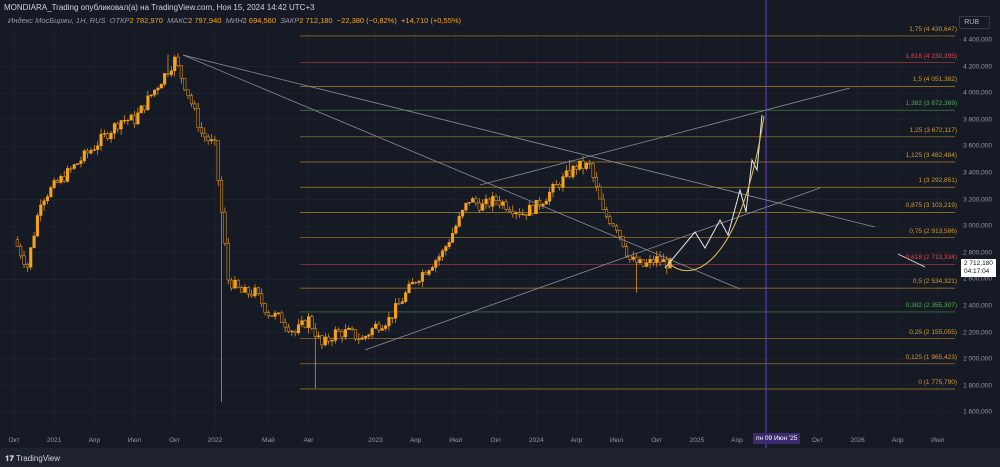 The image size is (1000, 467). I want to click on open-value: 2 782,970, so click(146, 20).